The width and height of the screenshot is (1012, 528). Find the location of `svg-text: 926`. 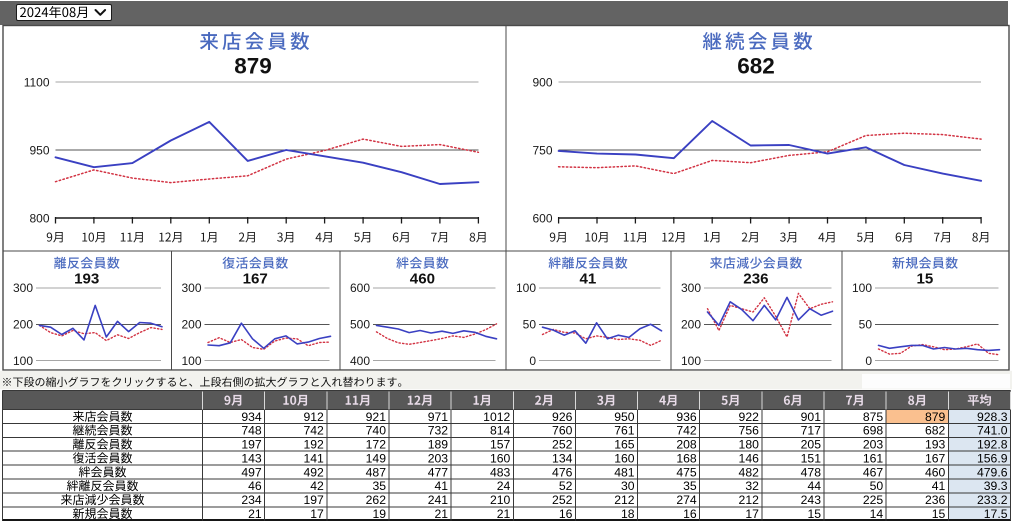

svg-text: 926 is located at coordinates (562, 417).